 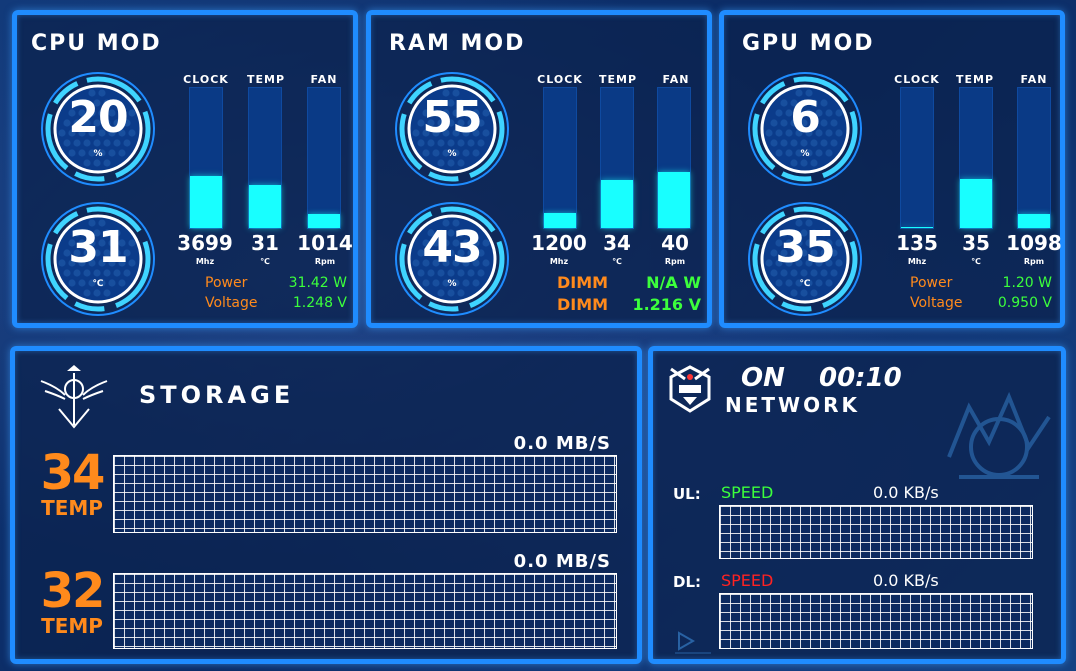 I want to click on gpu-temp-value-small: 35, so click(x=976, y=243).